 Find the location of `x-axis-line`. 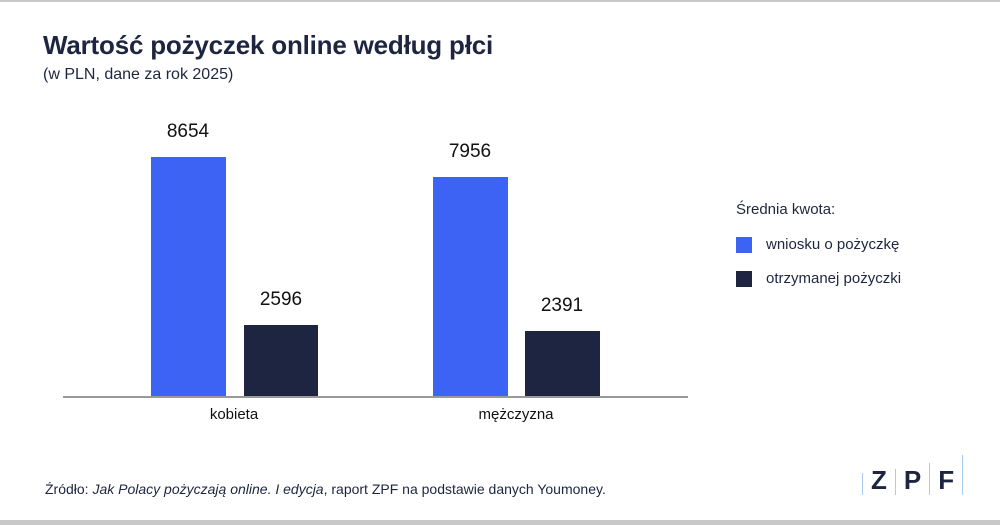

x-axis-line is located at coordinates (375, 397).